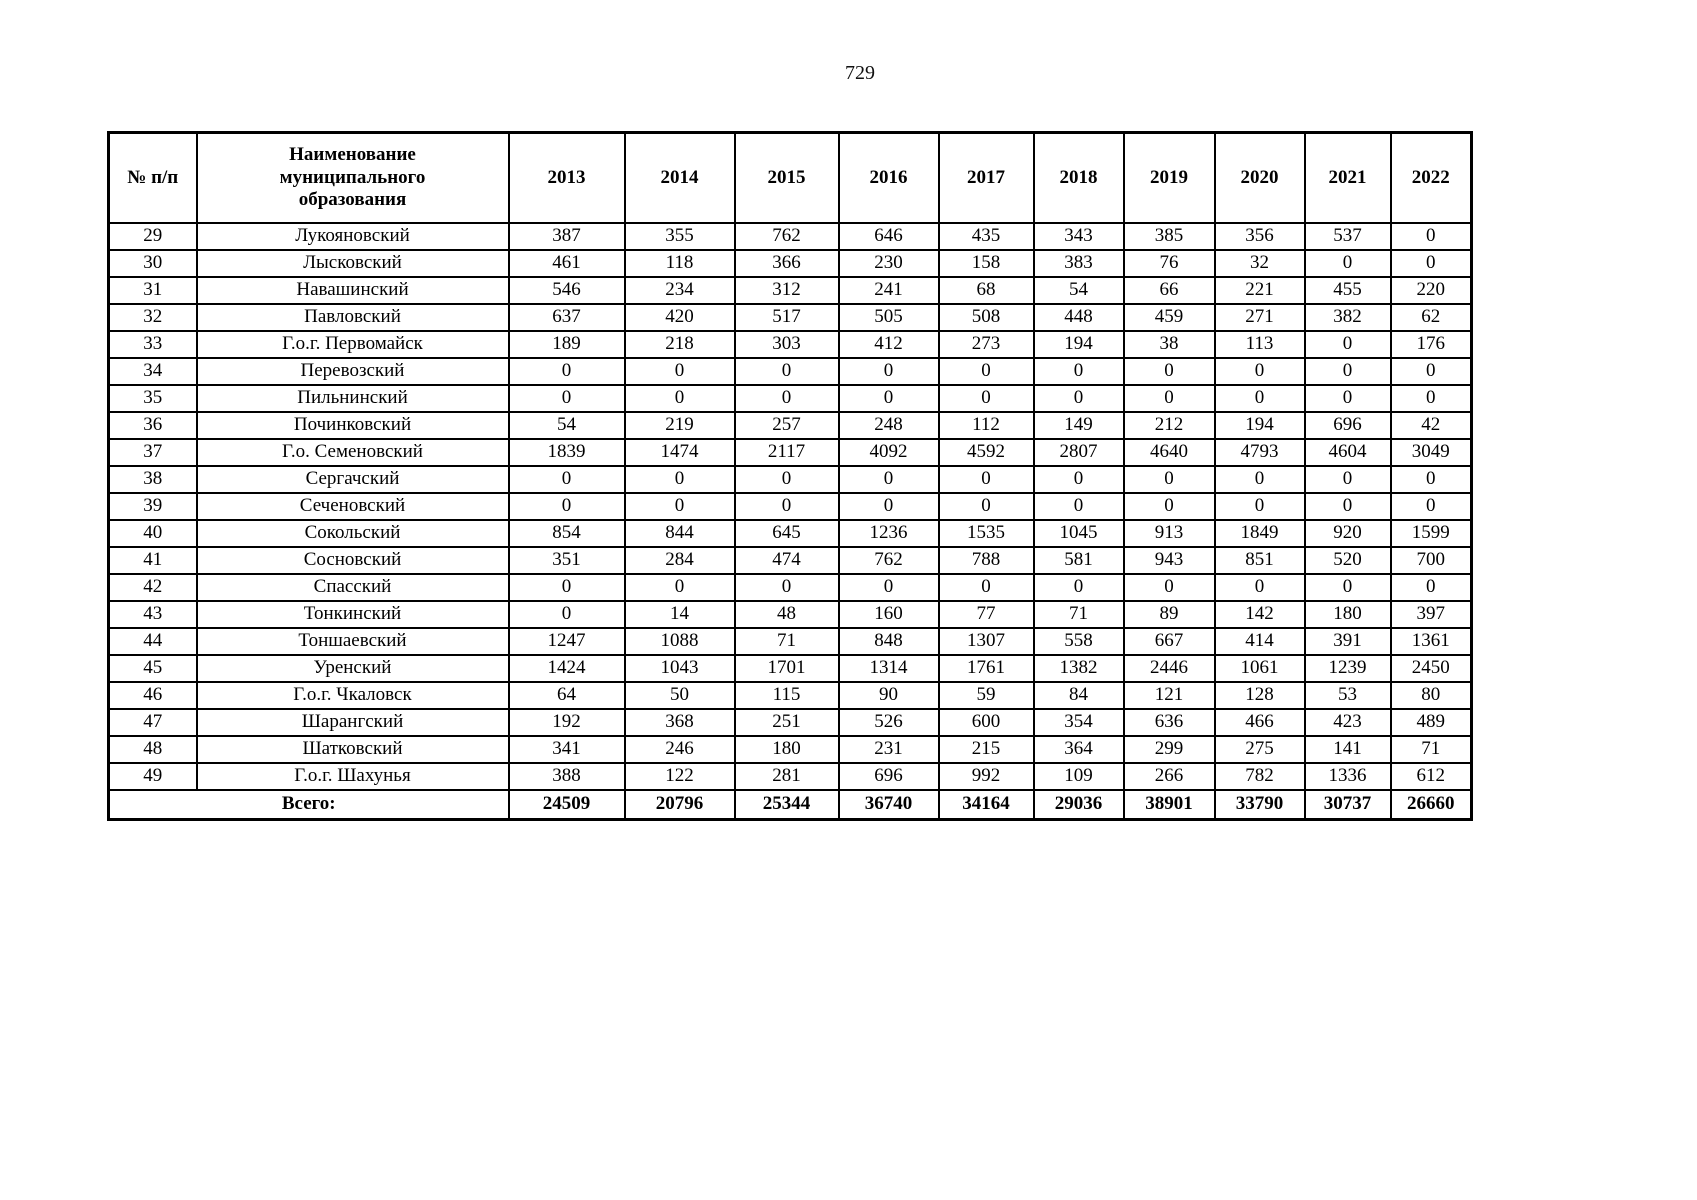  I want to click on value-cell: 1314, so click(888, 668).